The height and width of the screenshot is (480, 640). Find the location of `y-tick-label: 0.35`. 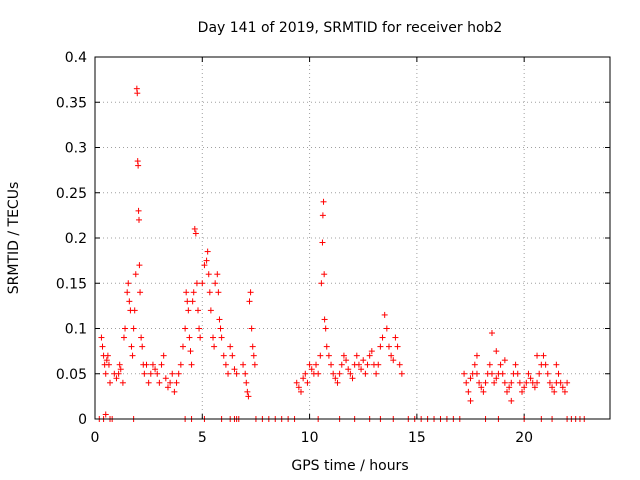

y-tick-label: 0.35 is located at coordinates (71, 103).